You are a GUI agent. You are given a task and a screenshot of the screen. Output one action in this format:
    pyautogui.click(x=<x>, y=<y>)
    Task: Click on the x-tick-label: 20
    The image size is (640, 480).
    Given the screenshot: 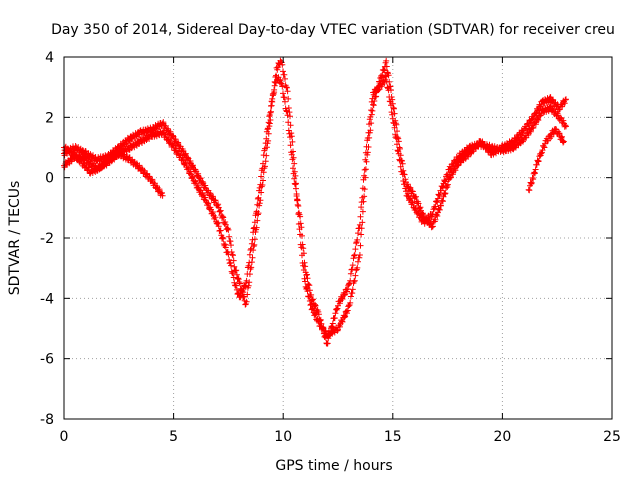 What is the action you would take?
    pyautogui.click(x=502, y=437)
    